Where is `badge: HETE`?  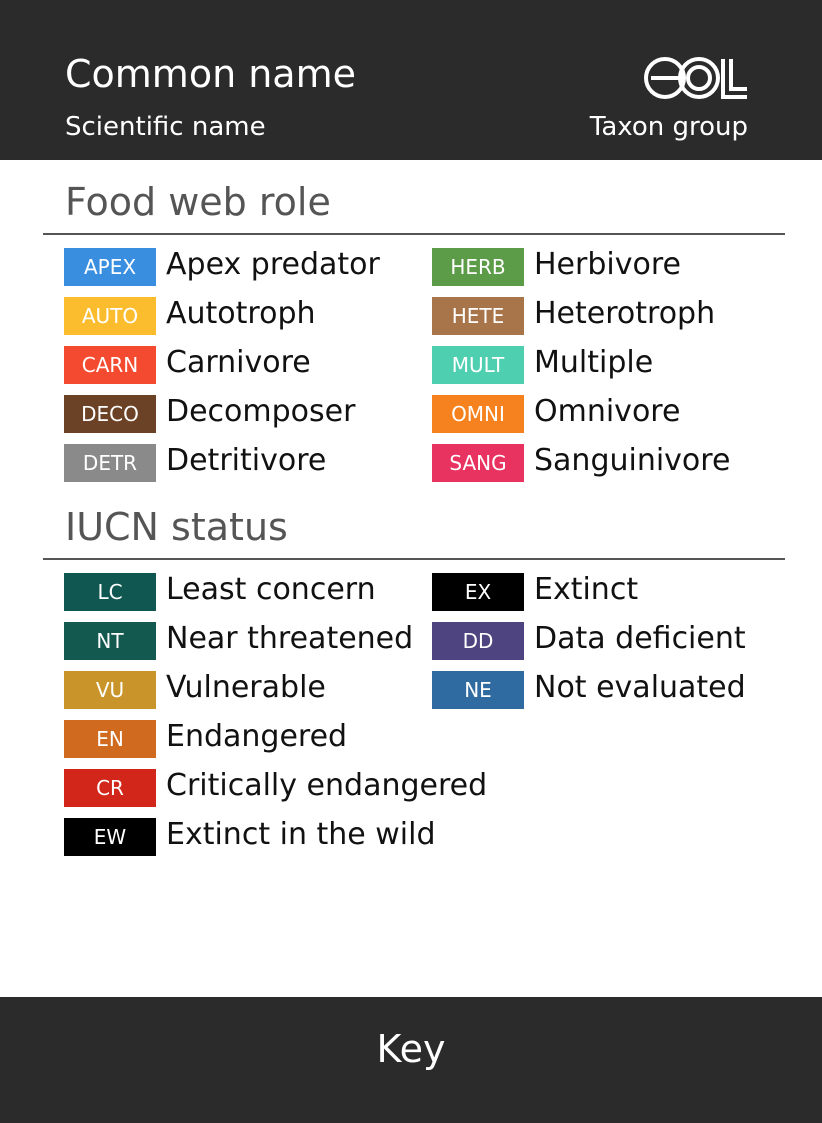
badge: HETE is located at coordinates (478, 316).